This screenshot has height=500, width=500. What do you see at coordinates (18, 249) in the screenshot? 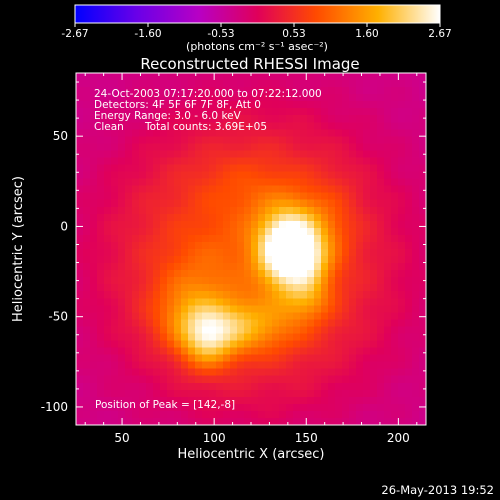
I see `y-axis-label: Heliocentric Y (arcsec)` at bounding box center [18, 249].